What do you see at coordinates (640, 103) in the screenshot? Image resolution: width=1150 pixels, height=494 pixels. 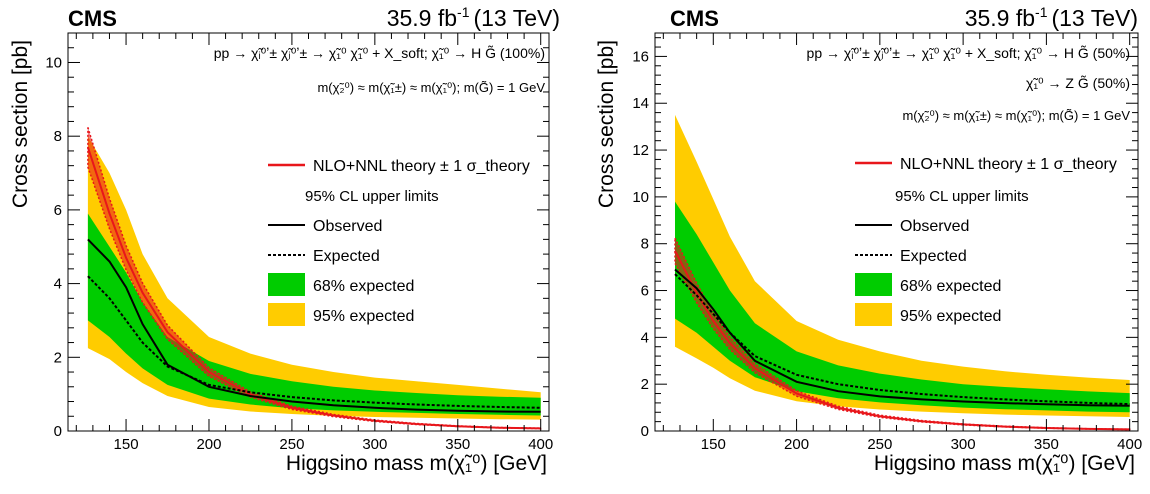 I see `y-tick-label: 14` at bounding box center [640, 103].